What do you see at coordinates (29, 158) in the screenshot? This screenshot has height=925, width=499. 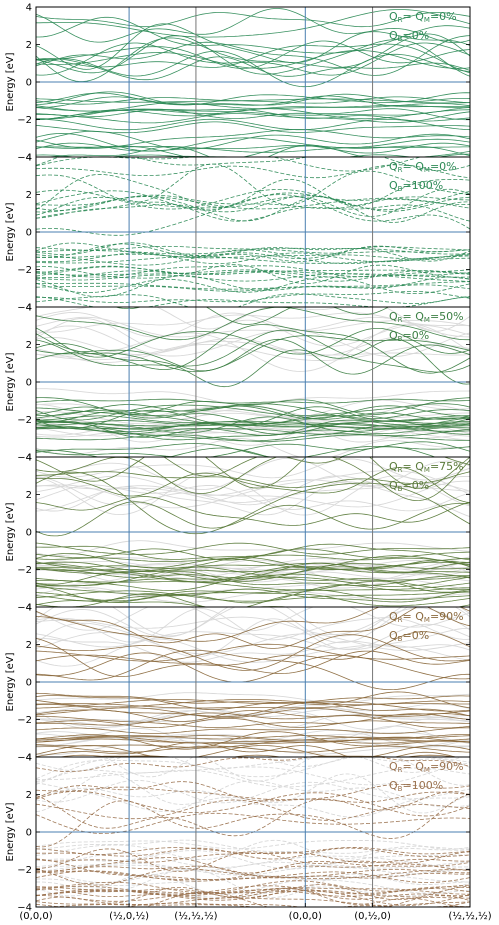 I see `y-tick-label: 4` at bounding box center [29, 158].